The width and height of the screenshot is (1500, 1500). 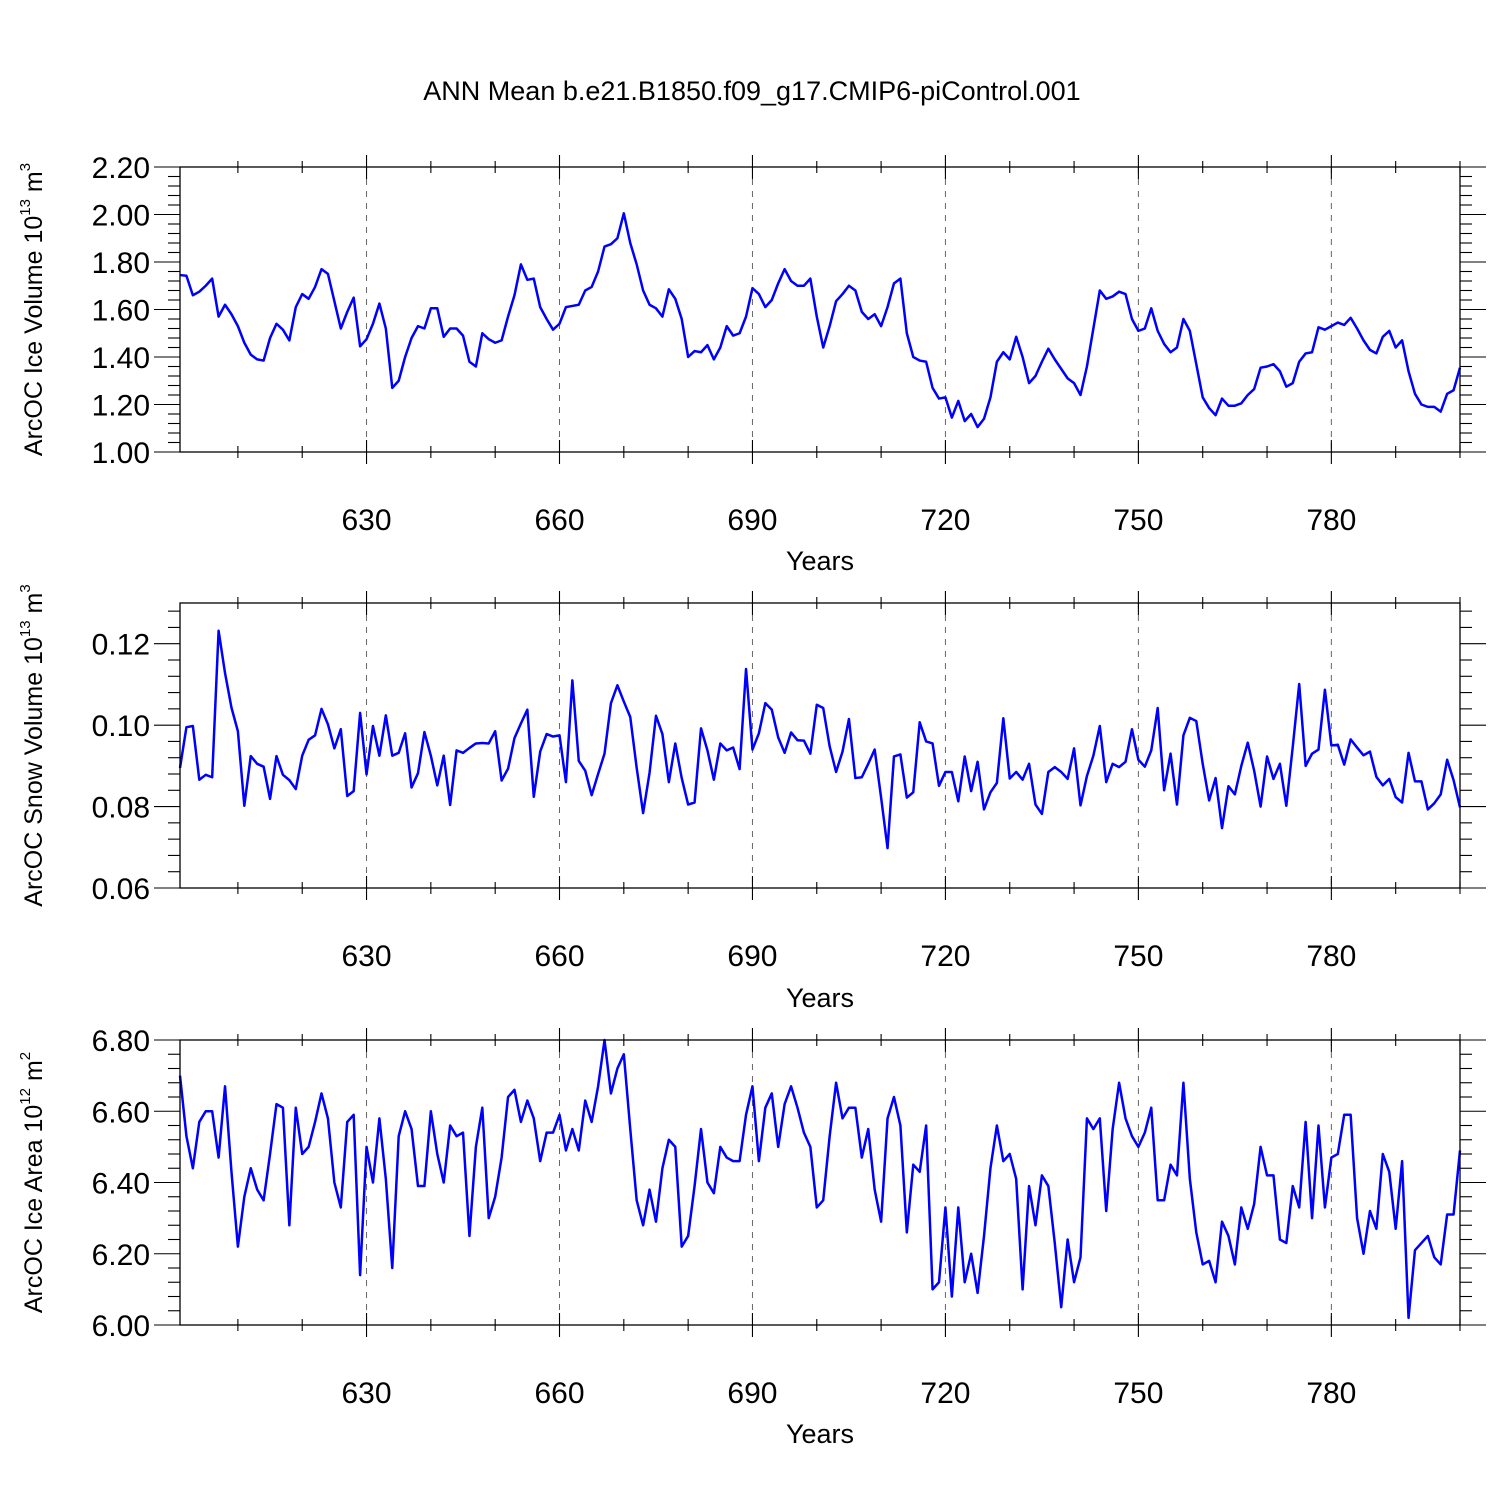 I want to click on ytick-label: 0.12, so click(x=121, y=645).